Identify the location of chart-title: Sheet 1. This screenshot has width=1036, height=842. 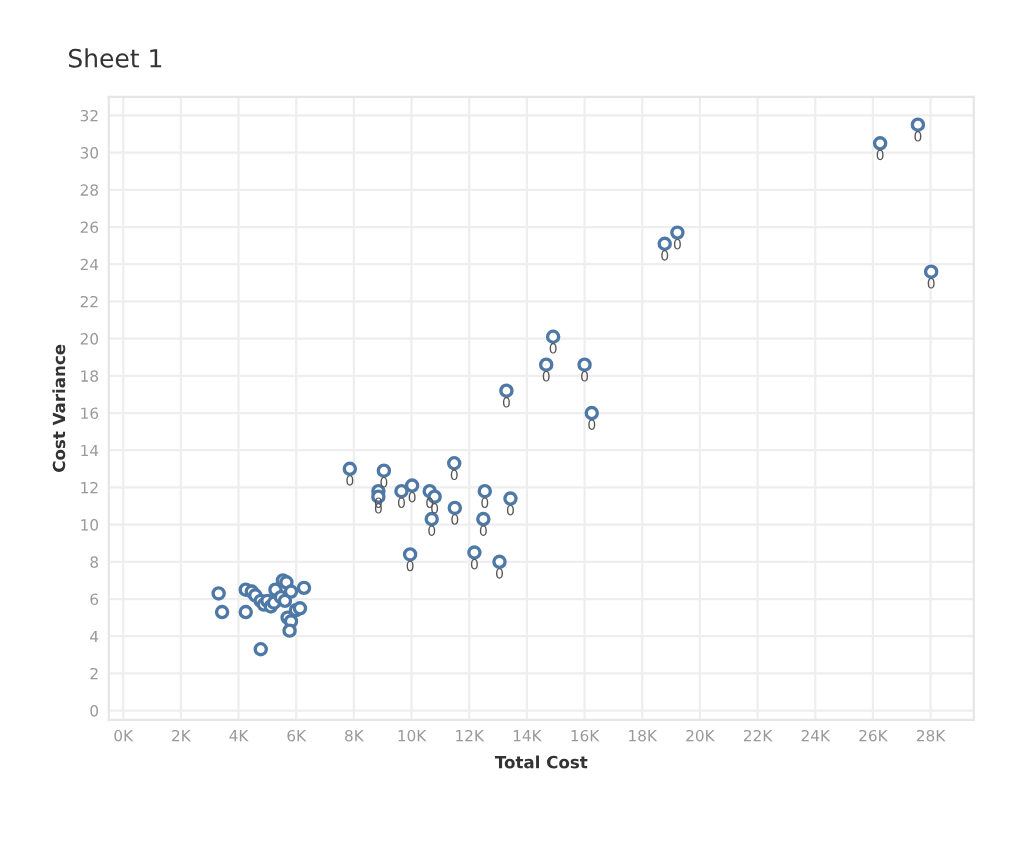
(115, 58).